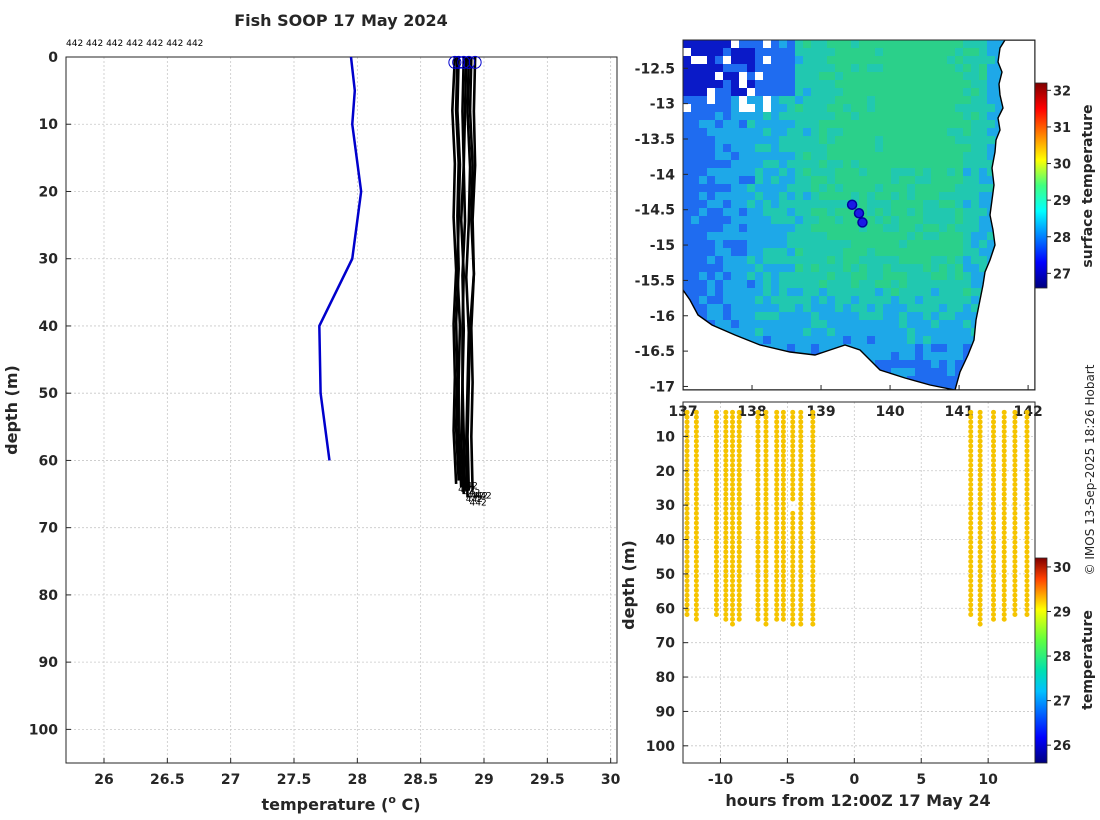 The image size is (1100, 820). I want to click on profile-end-label: 442, so click(478, 503).